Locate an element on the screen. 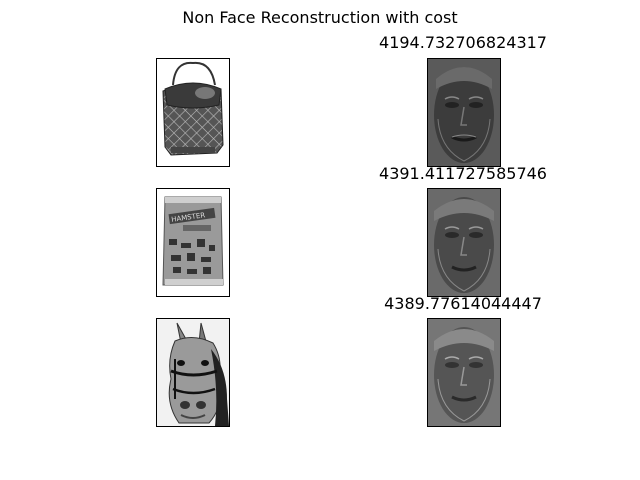  cost-label-2: 4391.411727585746 is located at coordinates (463, 173).